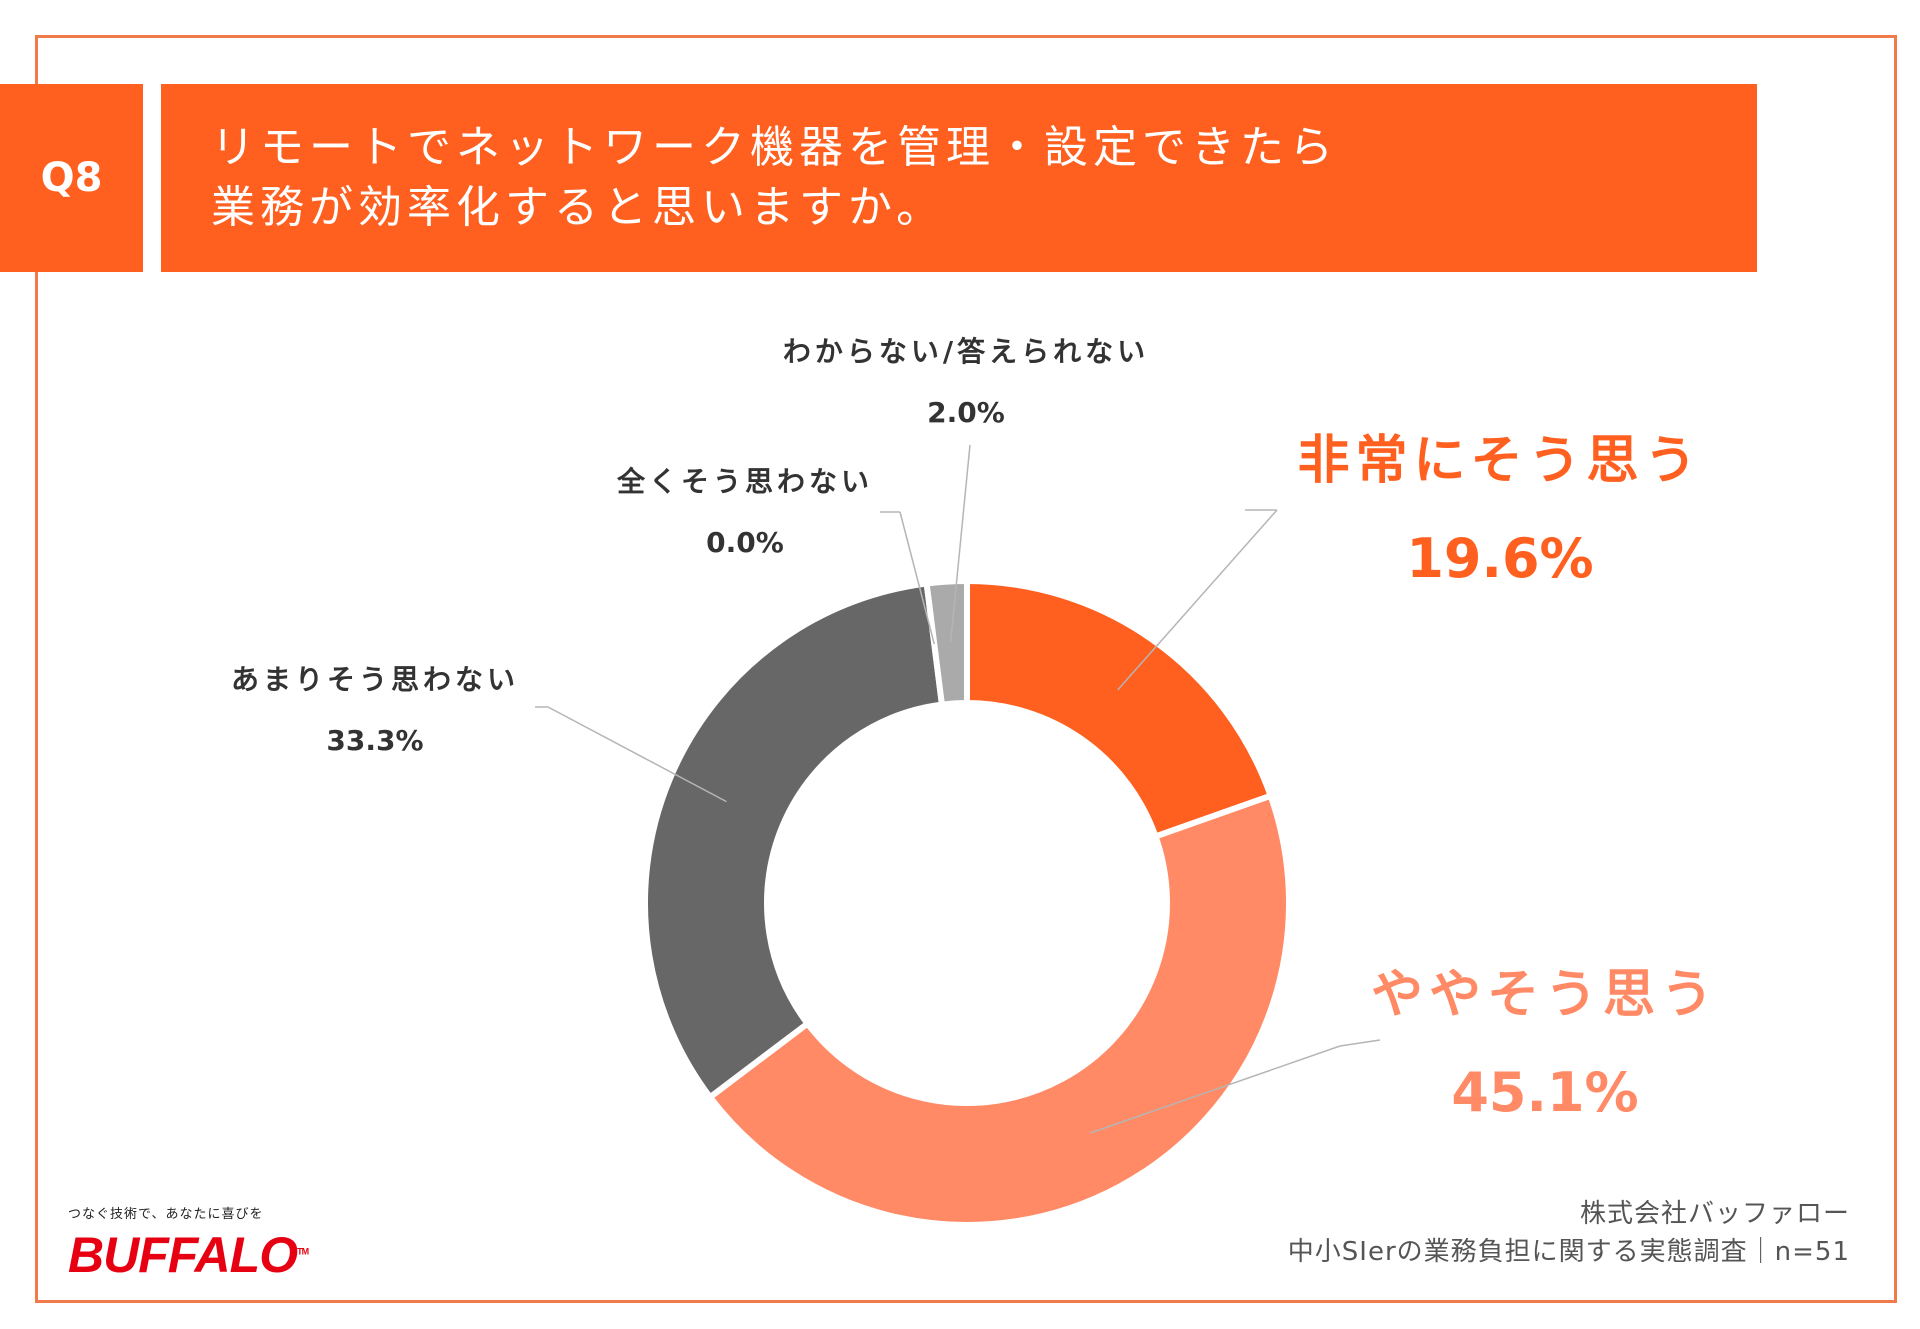  What do you see at coordinates (774, 147) in the screenshot?
I see `question-line-1: リモートでネットワーク機器を管理・設定できたら` at bounding box center [774, 147].